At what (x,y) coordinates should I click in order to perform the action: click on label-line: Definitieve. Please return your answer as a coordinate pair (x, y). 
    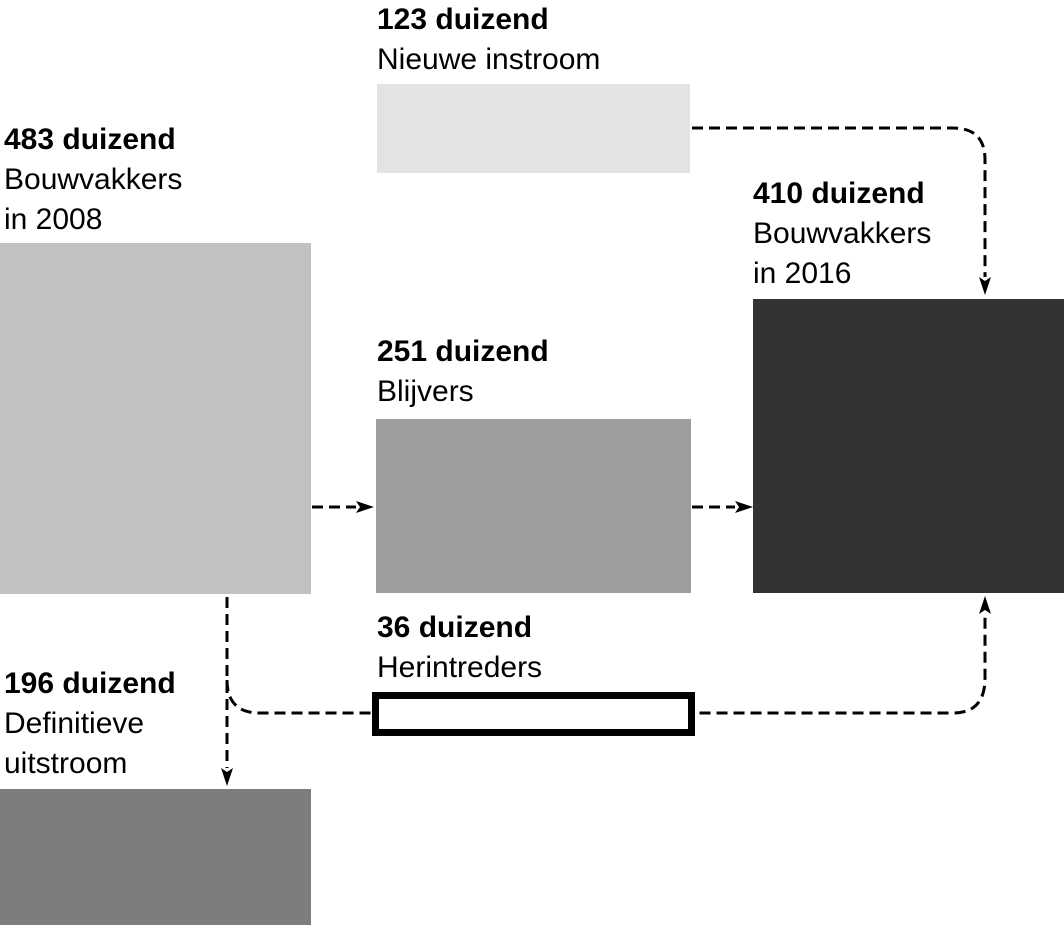
    Looking at the image, I should click on (74, 723).